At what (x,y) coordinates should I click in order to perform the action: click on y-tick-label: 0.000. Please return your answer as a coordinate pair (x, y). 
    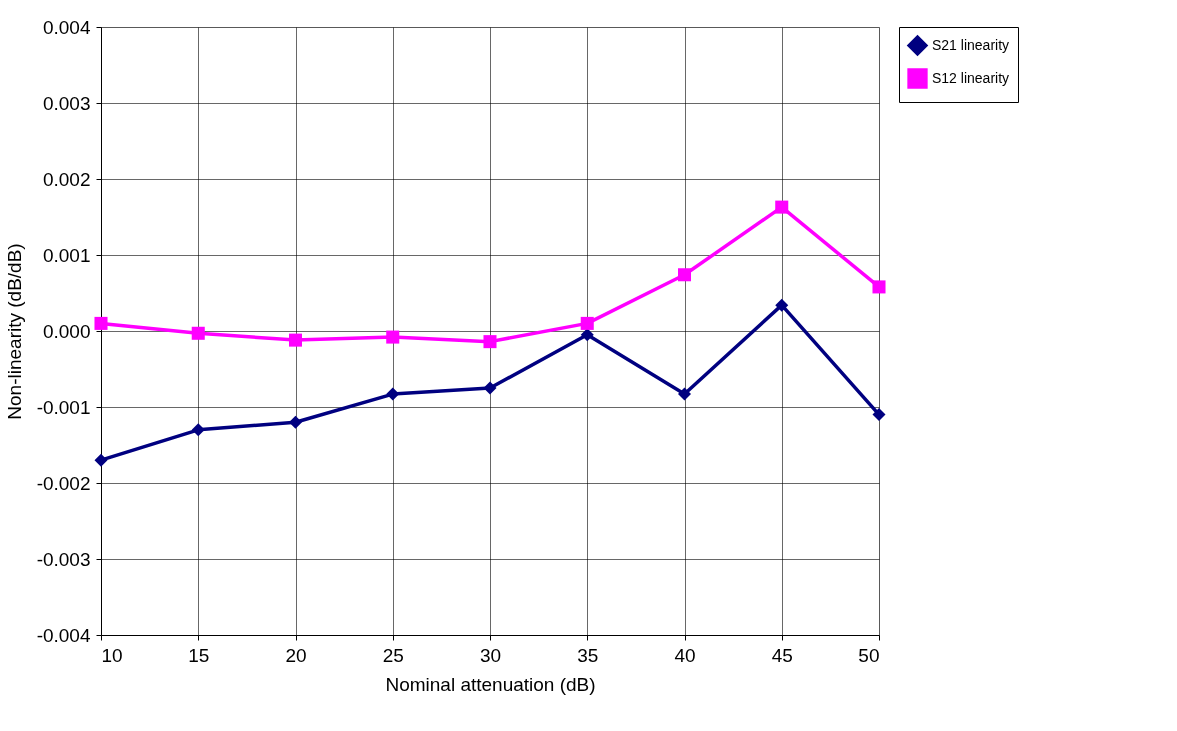
    Looking at the image, I should click on (66, 331).